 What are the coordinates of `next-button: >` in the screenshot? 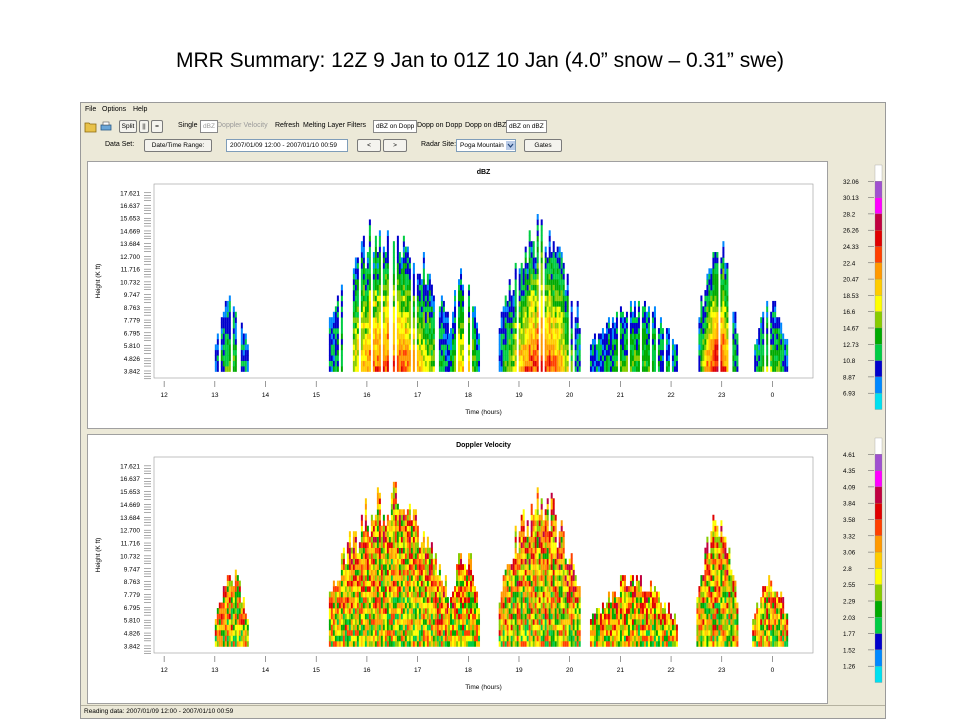 It's located at (395, 145).